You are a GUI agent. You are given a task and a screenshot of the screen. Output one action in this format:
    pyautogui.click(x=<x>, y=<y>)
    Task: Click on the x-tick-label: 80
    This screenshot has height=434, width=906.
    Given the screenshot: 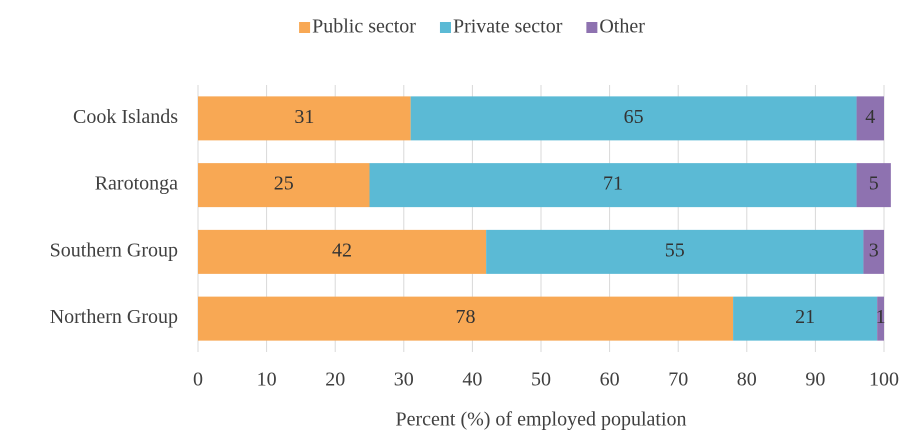 What is the action you would take?
    pyautogui.click(x=747, y=380)
    